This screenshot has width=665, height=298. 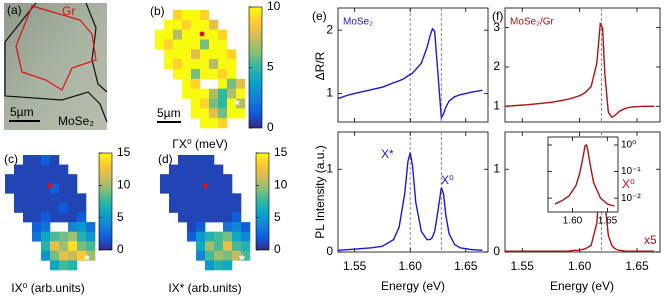 What do you see at coordinates (387, 154) in the screenshot?
I see `peak-label: X*` at bounding box center [387, 154].